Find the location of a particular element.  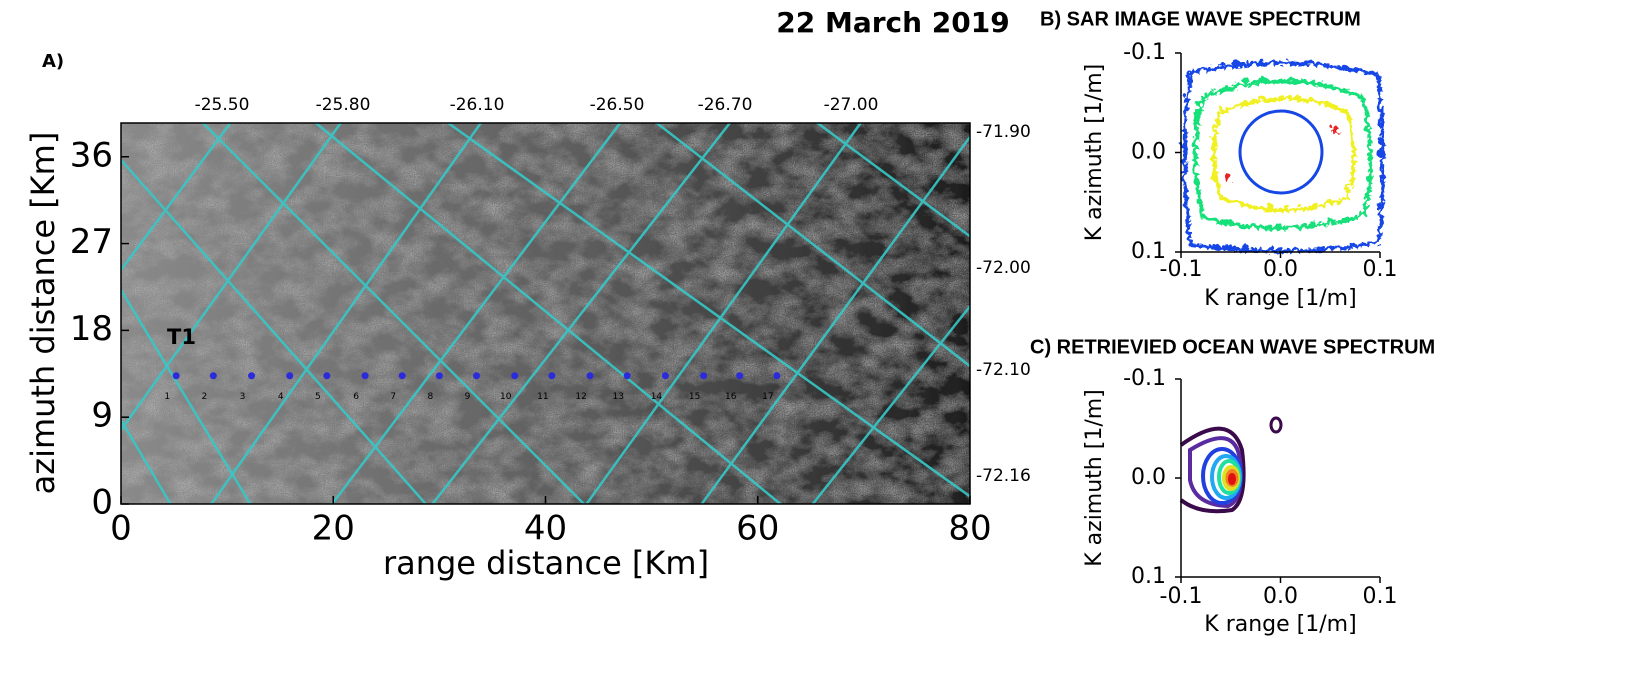

longitude-label: -26.70 is located at coordinates (725, 105).